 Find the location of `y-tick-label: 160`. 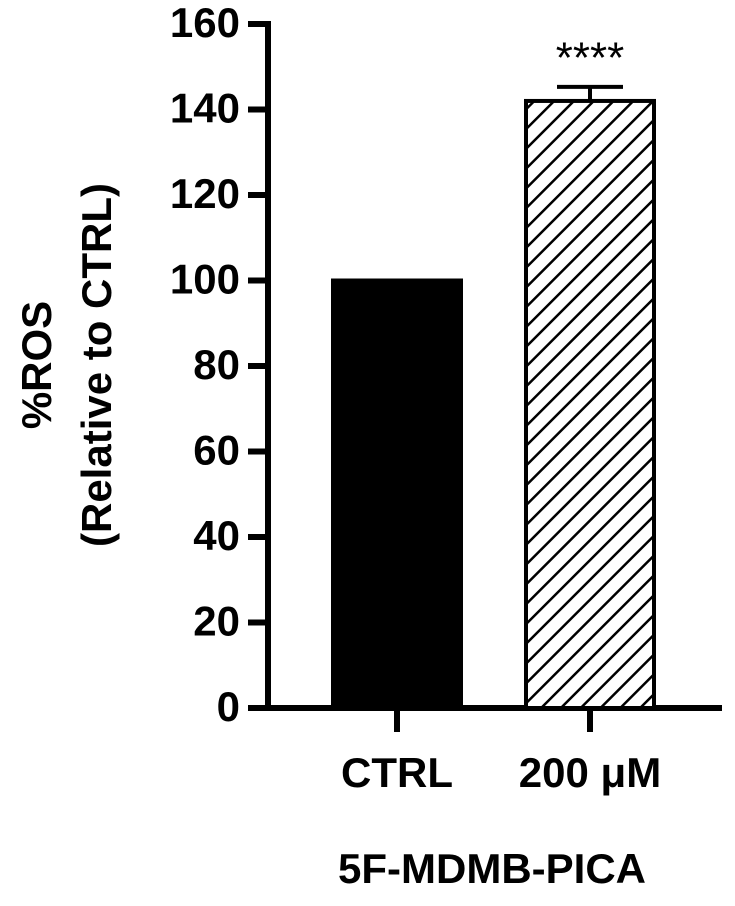

y-tick-label: 160 is located at coordinates (205, 23).